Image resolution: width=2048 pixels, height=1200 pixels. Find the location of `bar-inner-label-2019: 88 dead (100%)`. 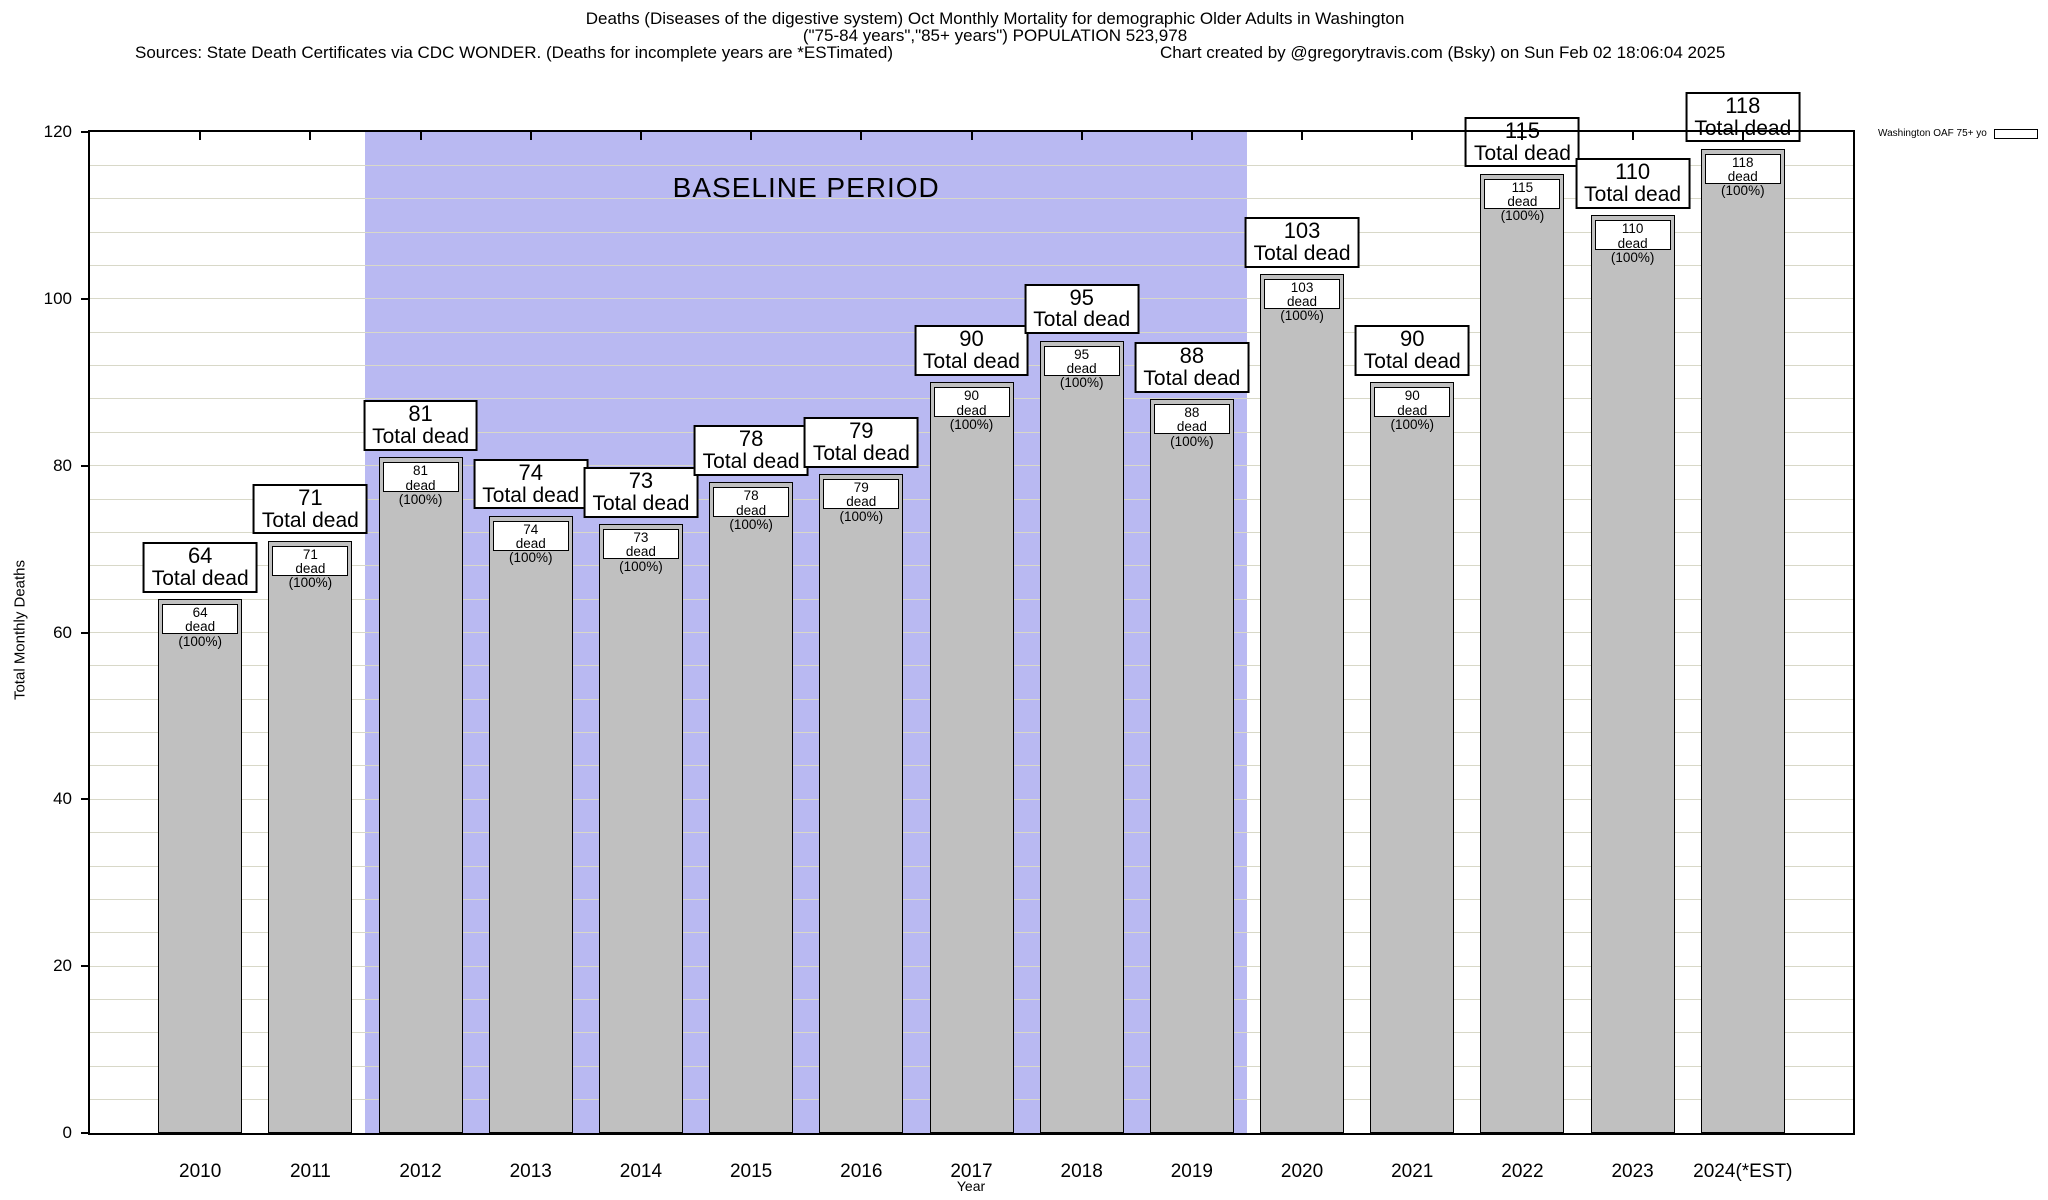

bar-inner-label-2019: 88 dead (100%) is located at coordinates (1191, 425).